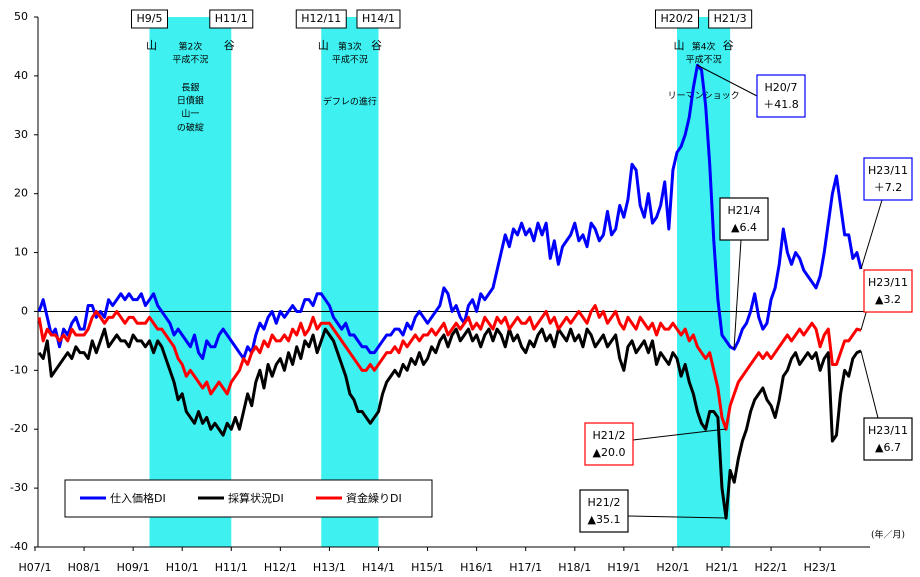 Image resolution: width=920 pixels, height=577 pixels. What do you see at coordinates (21, 252) in the screenshot?
I see `y-tick-label: 10` at bounding box center [21, 252].